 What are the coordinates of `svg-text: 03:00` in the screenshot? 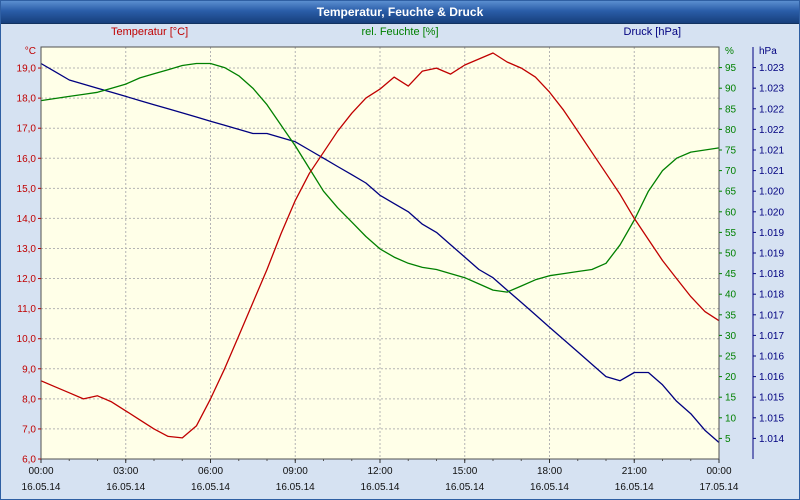 It's located at (125, 471).